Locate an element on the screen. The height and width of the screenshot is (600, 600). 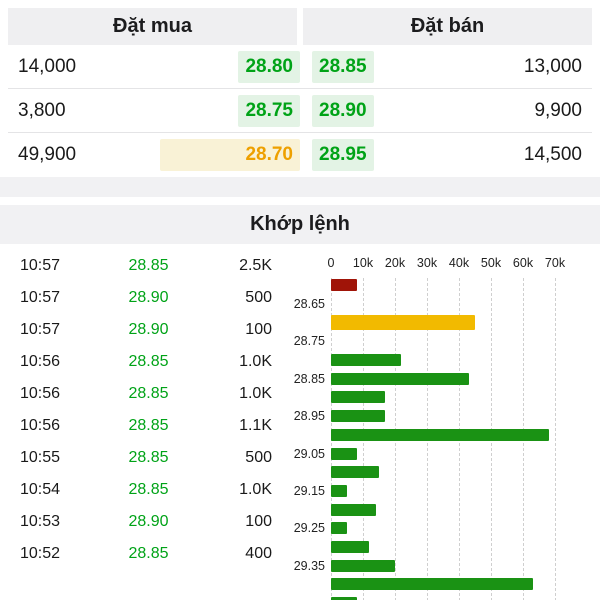
chart-x-axis: 0 10k 20k 30k 40k 50k 60k 70k is located at coordinates (442, 266).